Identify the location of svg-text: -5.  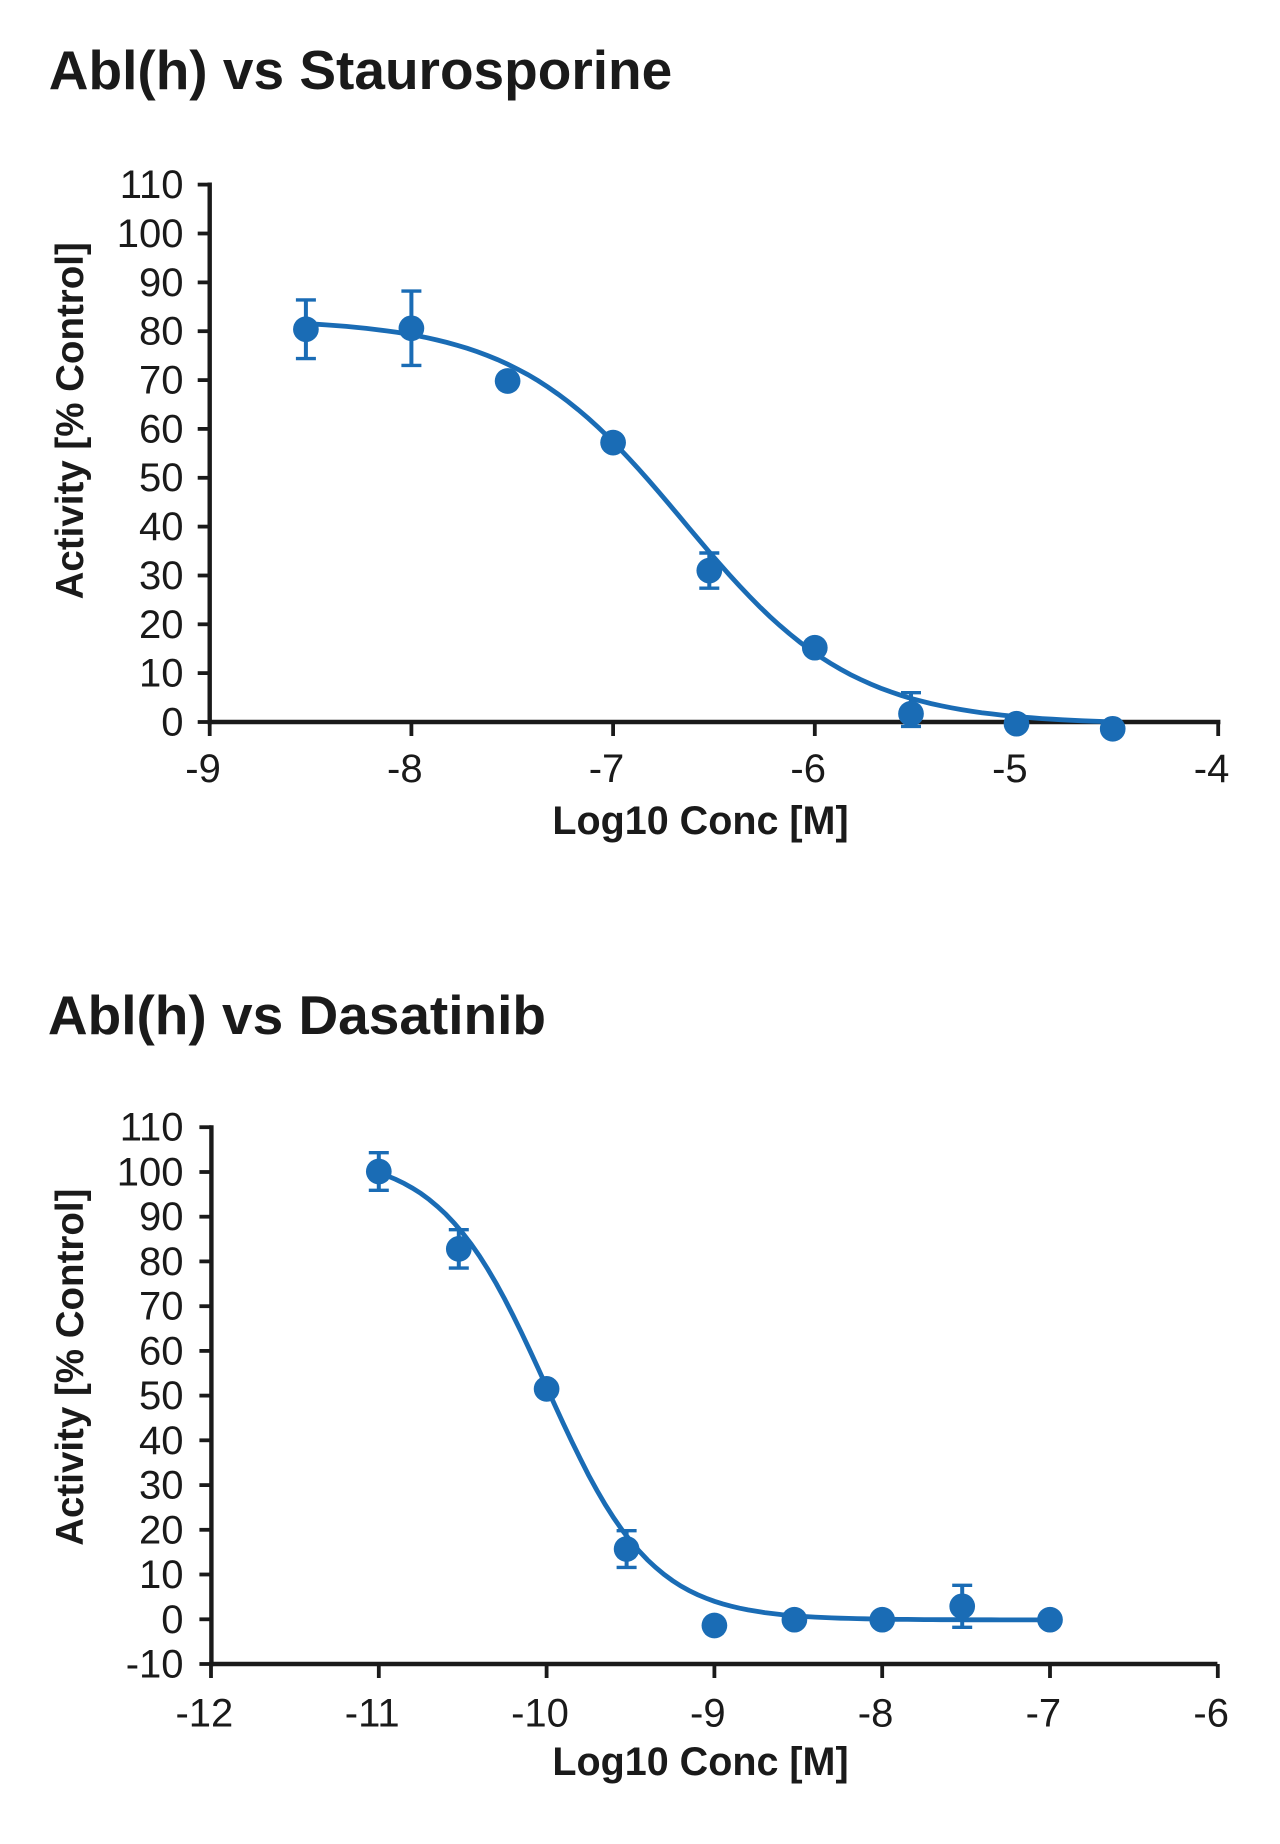
(1010, 769).